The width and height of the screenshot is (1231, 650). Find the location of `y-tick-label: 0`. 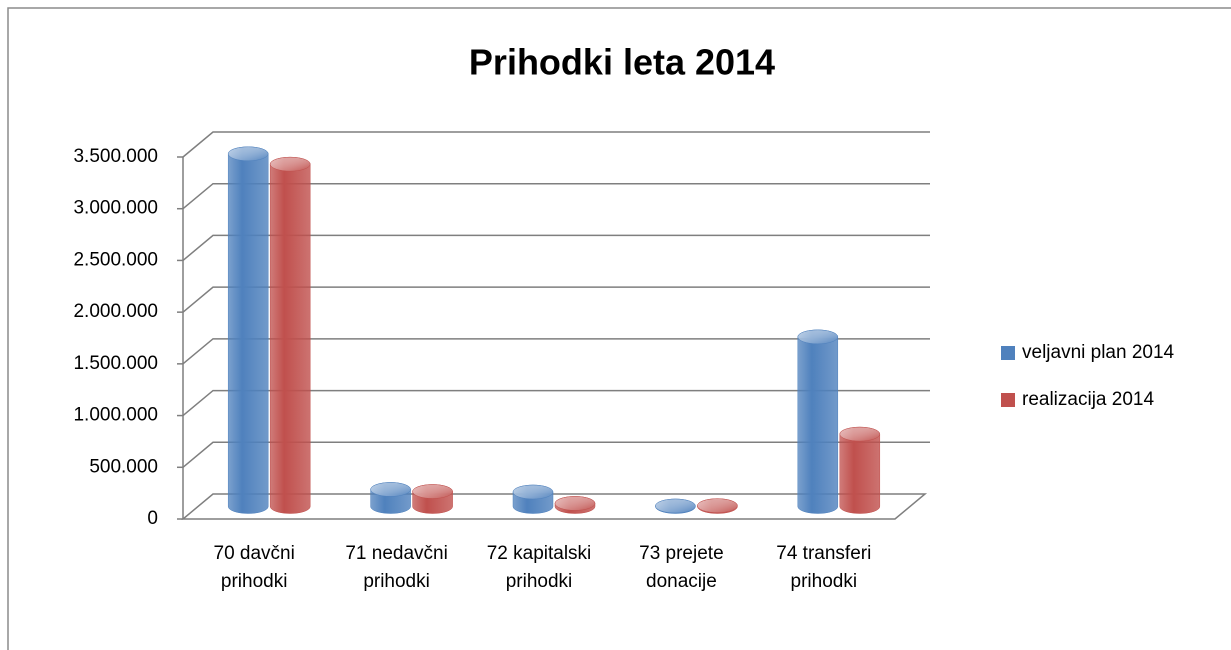

y-tick-label: 0 is located at coordinates (152, 518).